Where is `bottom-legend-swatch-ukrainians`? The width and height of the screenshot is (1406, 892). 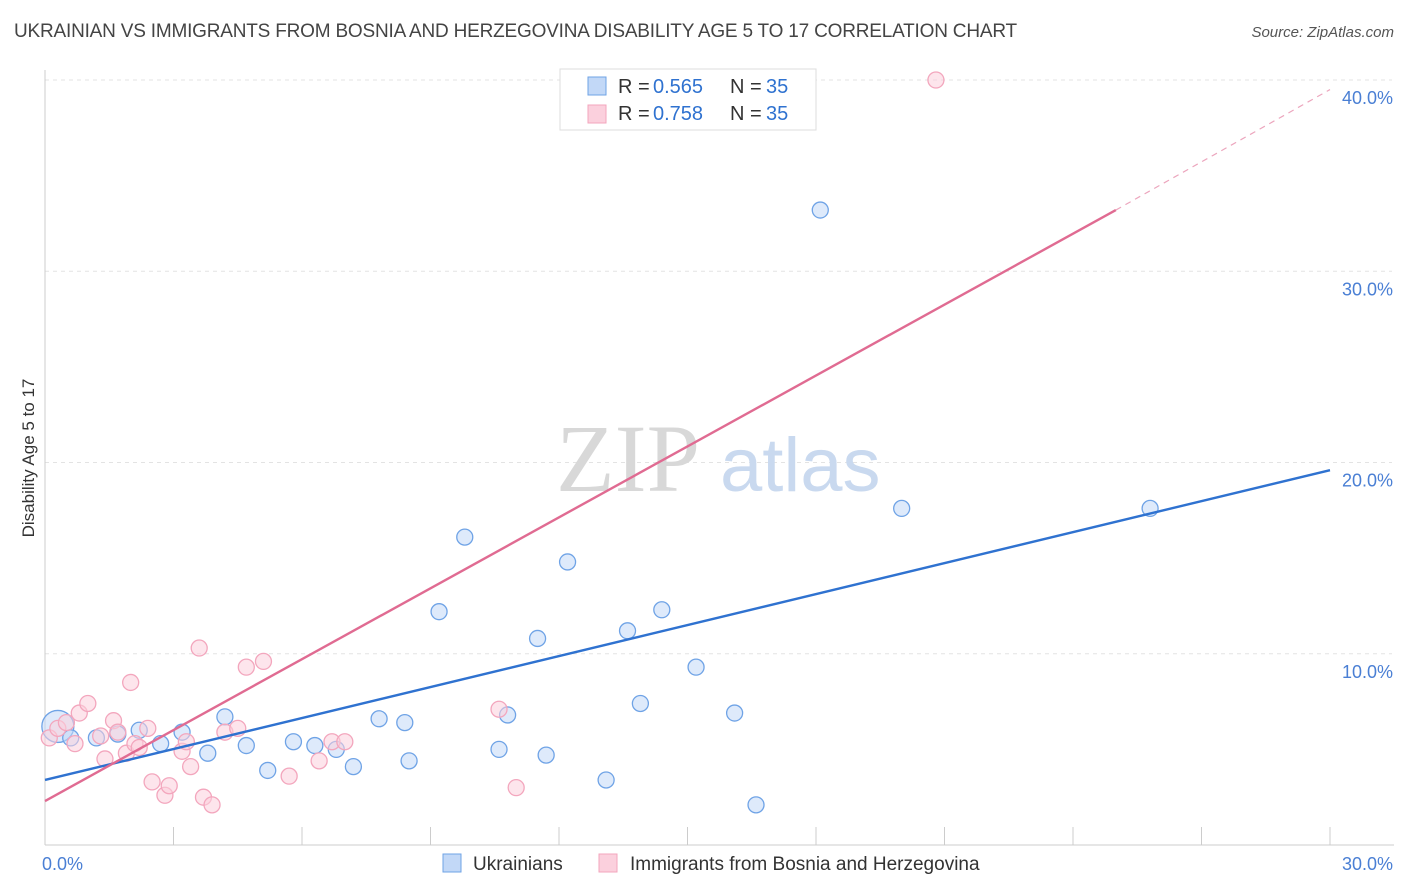
bottom-legend-swatch-ukrainians is located at coordinates (452, 863).